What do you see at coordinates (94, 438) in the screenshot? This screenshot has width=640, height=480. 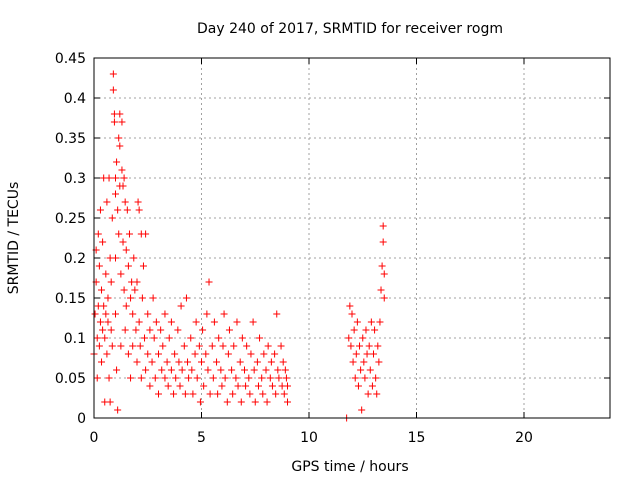 I see `x-tick-label: 0` at bounding box center [94, 438].